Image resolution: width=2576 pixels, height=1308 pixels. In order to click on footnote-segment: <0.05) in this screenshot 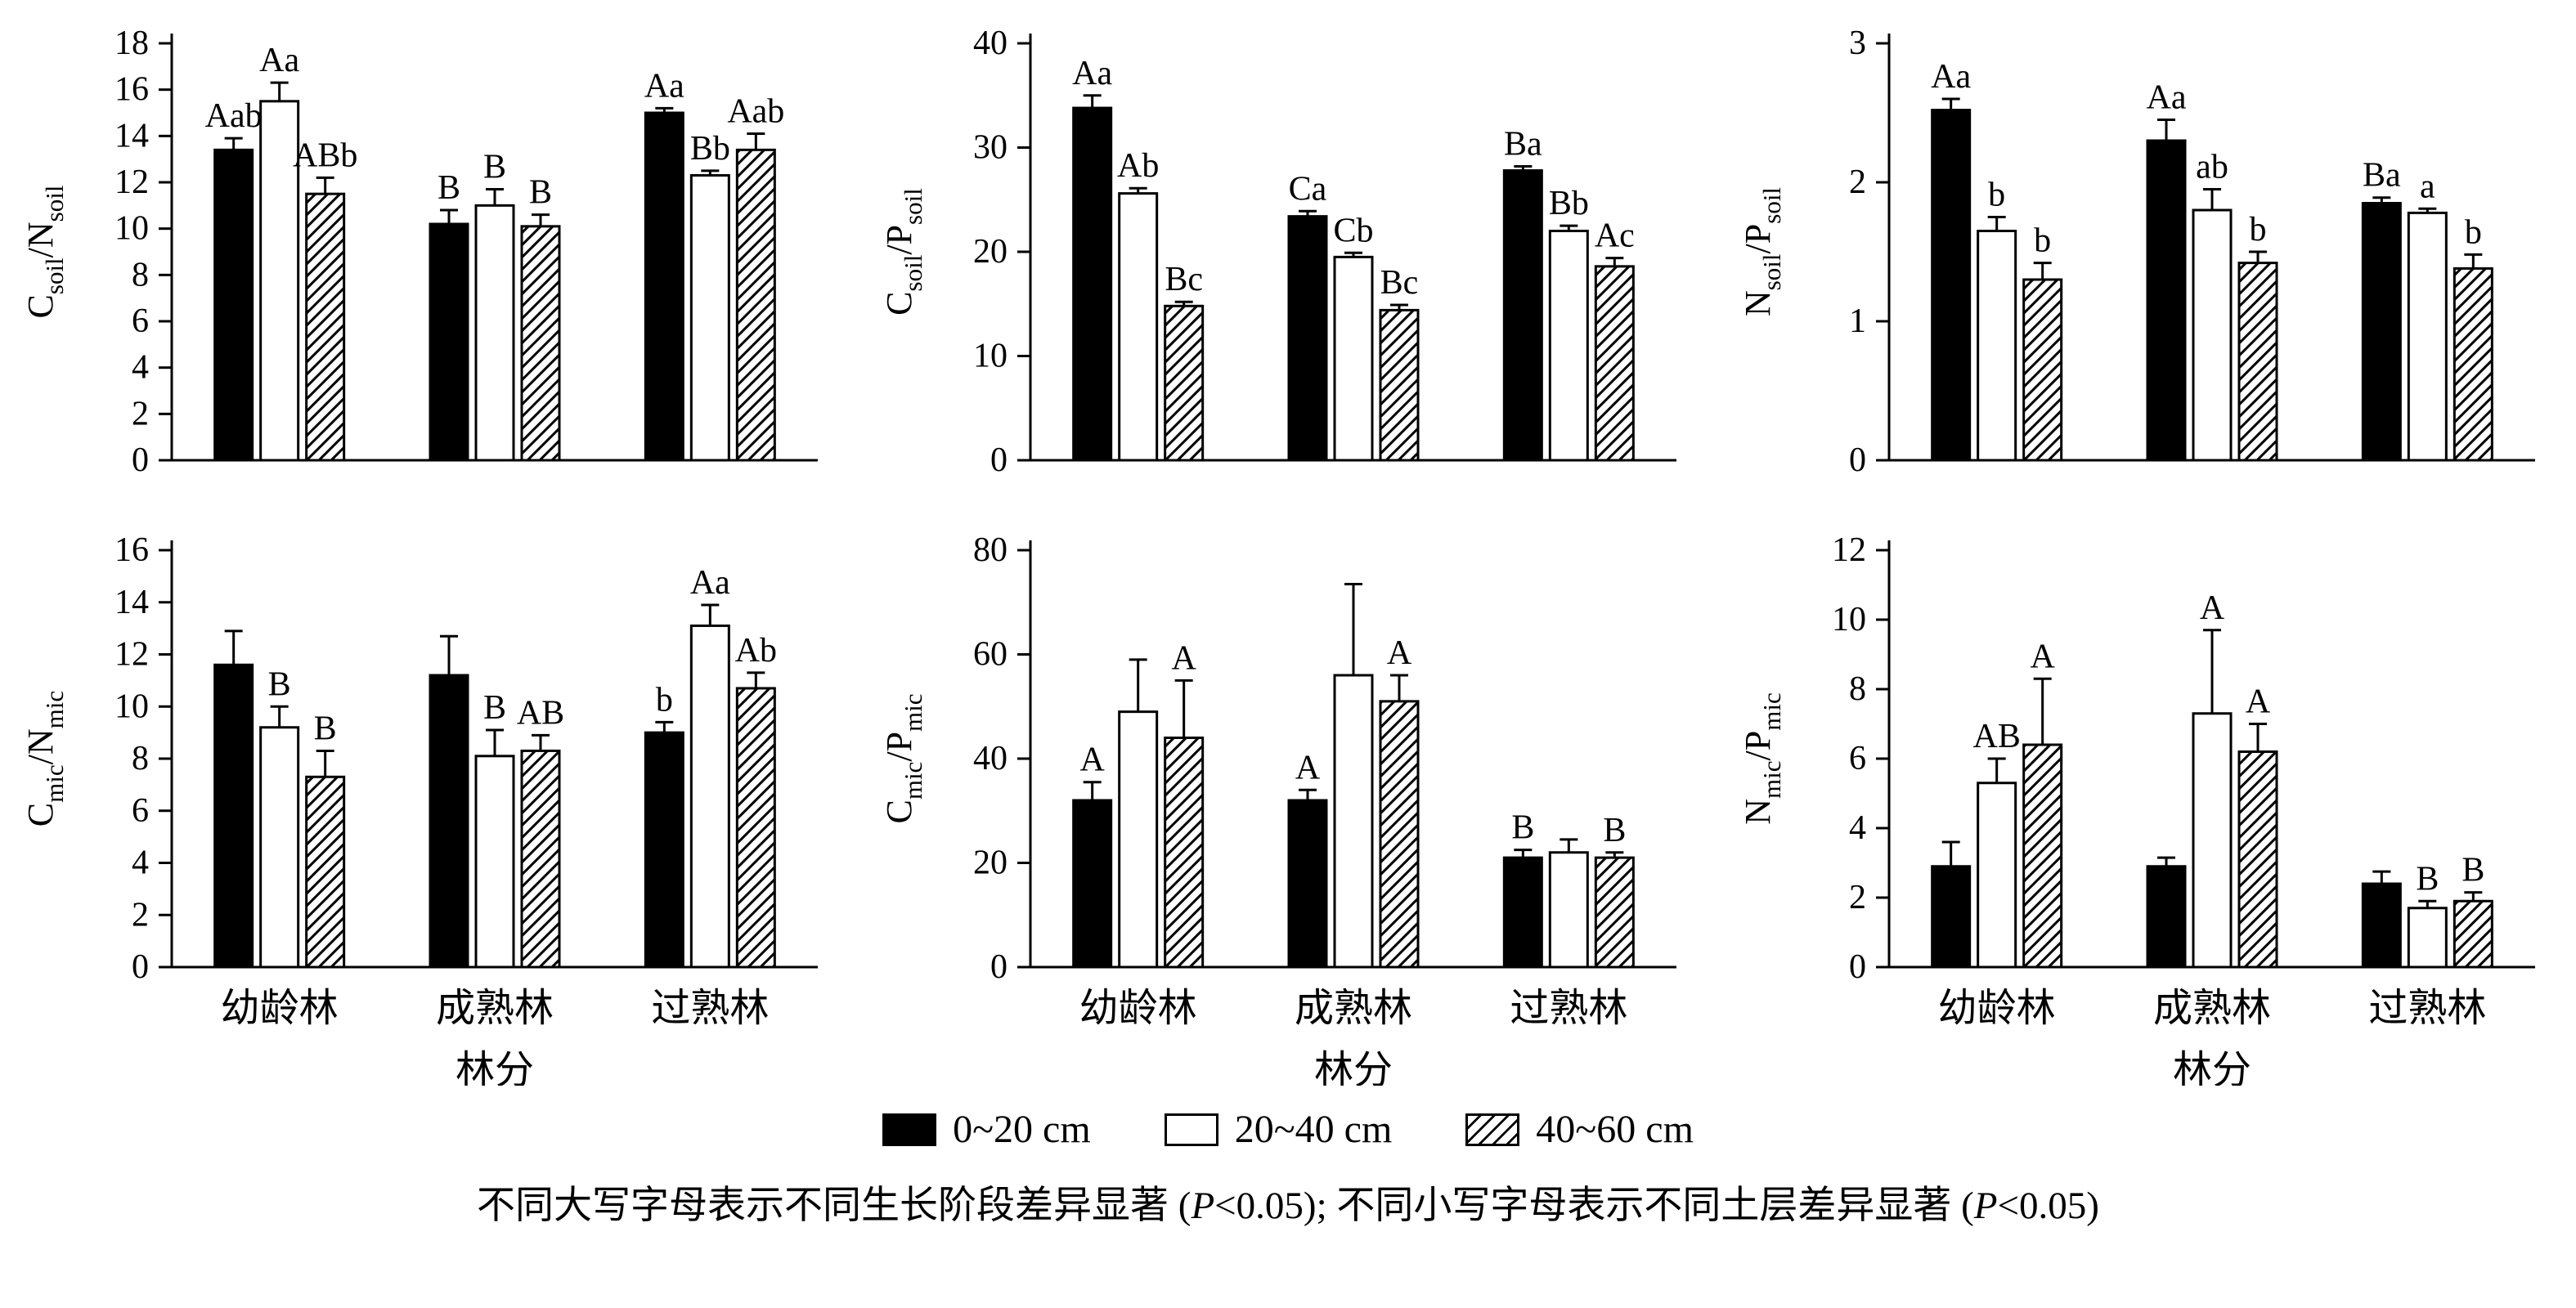, I will do `click(2048, 1206)`.